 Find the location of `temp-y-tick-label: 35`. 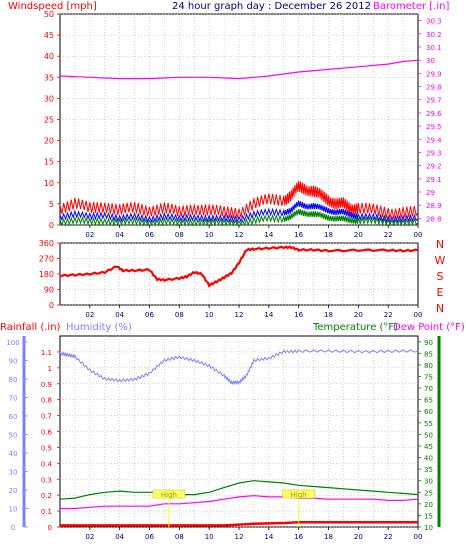

temp-y-tick-label: 35 is located at coordinates (428, 470).